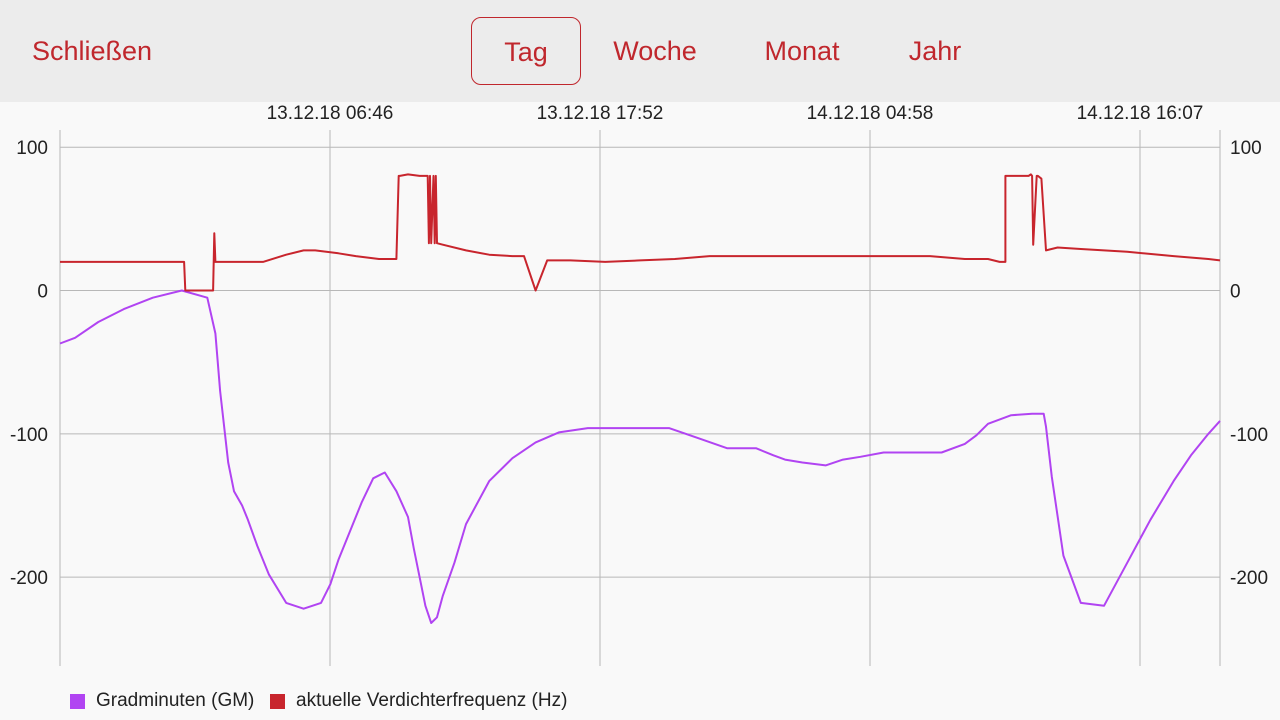 This screenshot has height=720, width=1280. What do you see at coordinates (175, 700) in the screenshot?
I see `legend-label-gm: Gradminuten (GM)` at bounding box center [175, 700].